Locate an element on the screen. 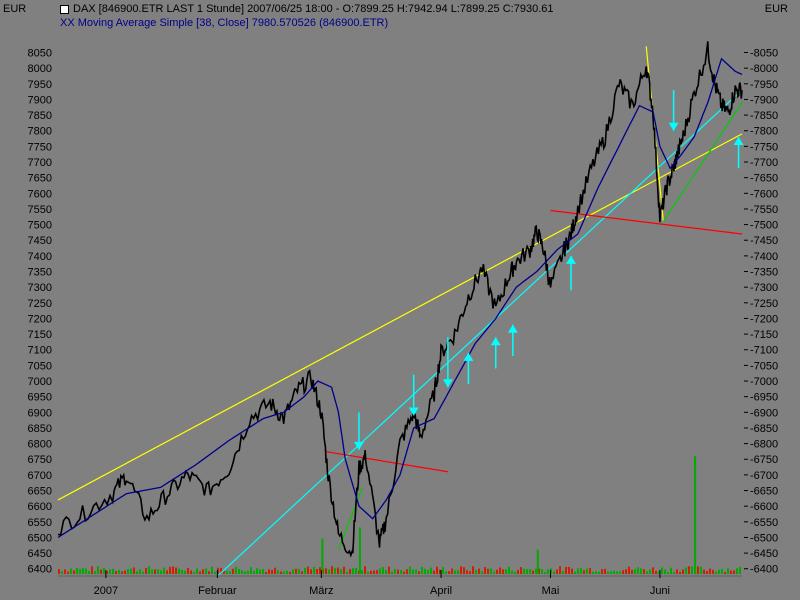 The image size is (800, 600). checkbox-icon is located at coordinates (64, 9).